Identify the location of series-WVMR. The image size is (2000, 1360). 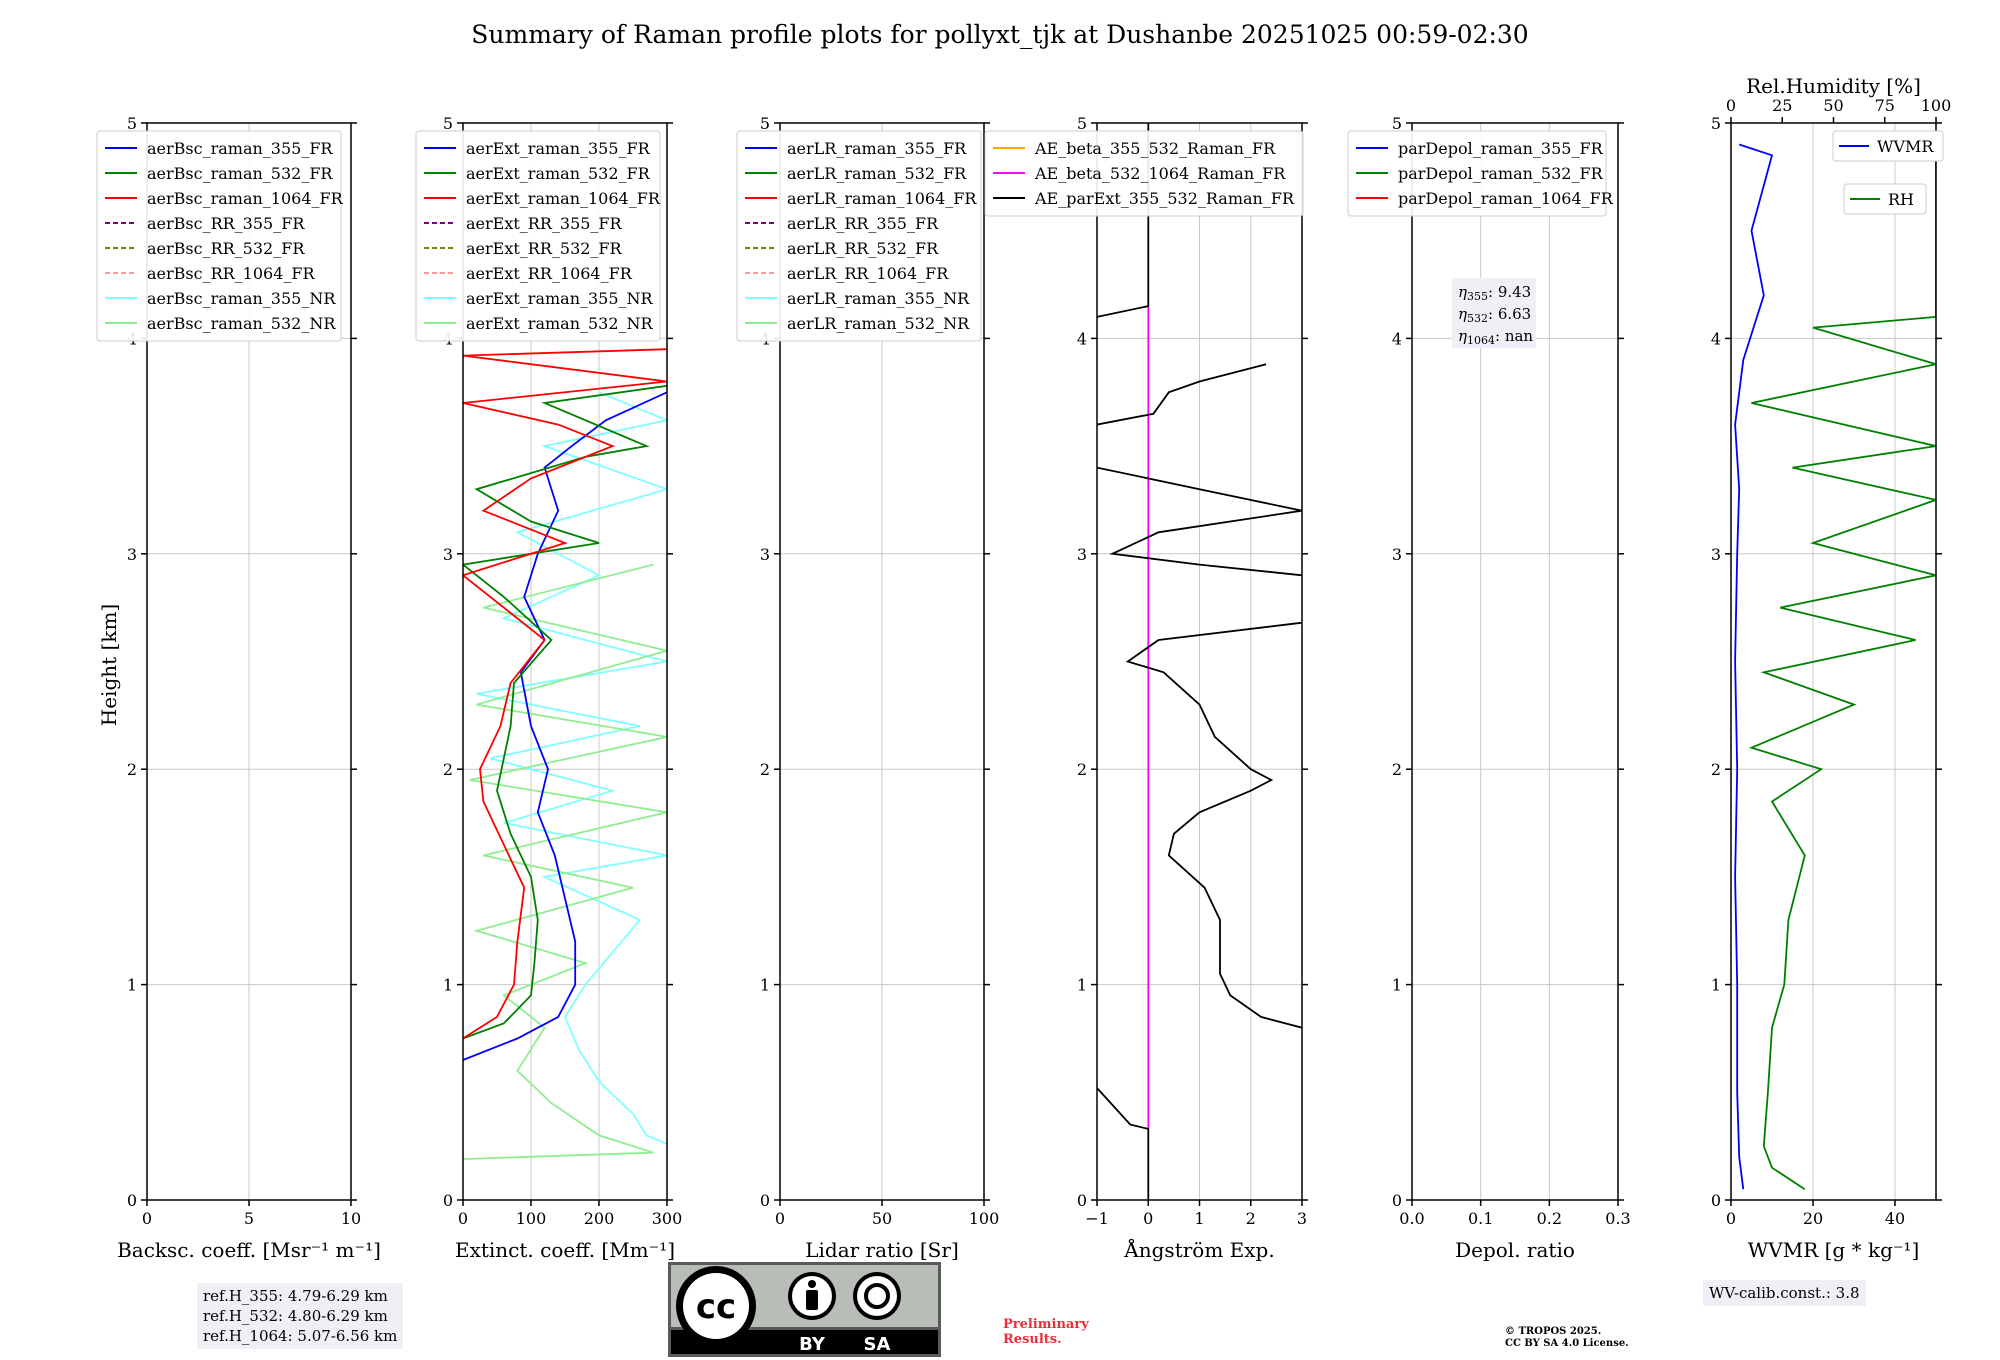
(1754, 666).